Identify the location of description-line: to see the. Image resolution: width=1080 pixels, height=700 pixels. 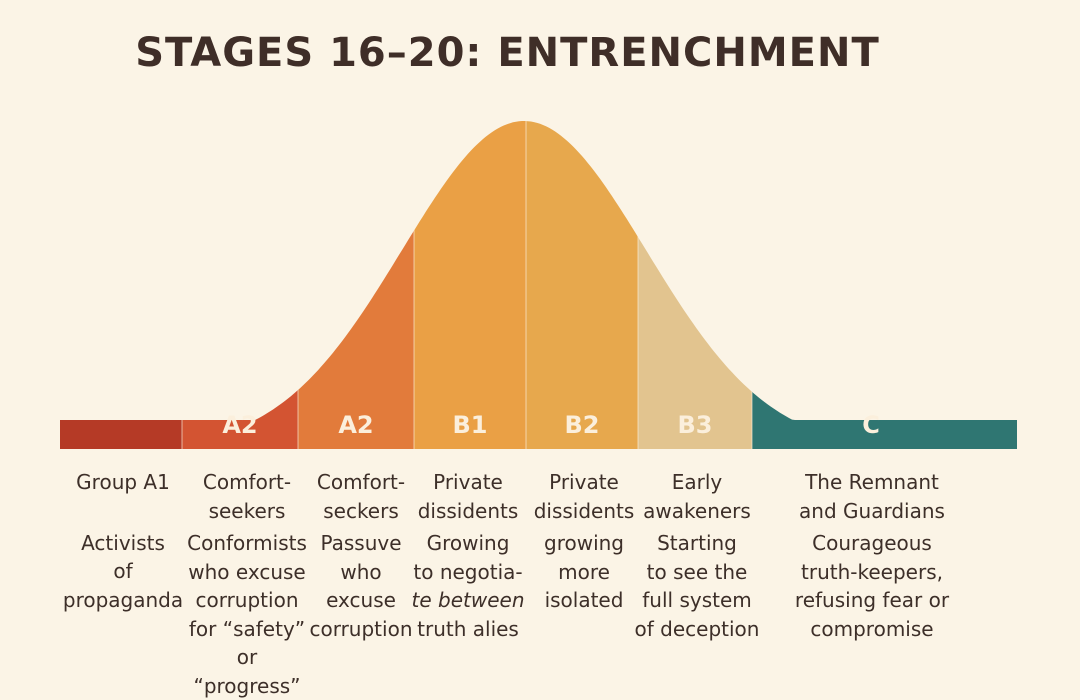
(697, 571).